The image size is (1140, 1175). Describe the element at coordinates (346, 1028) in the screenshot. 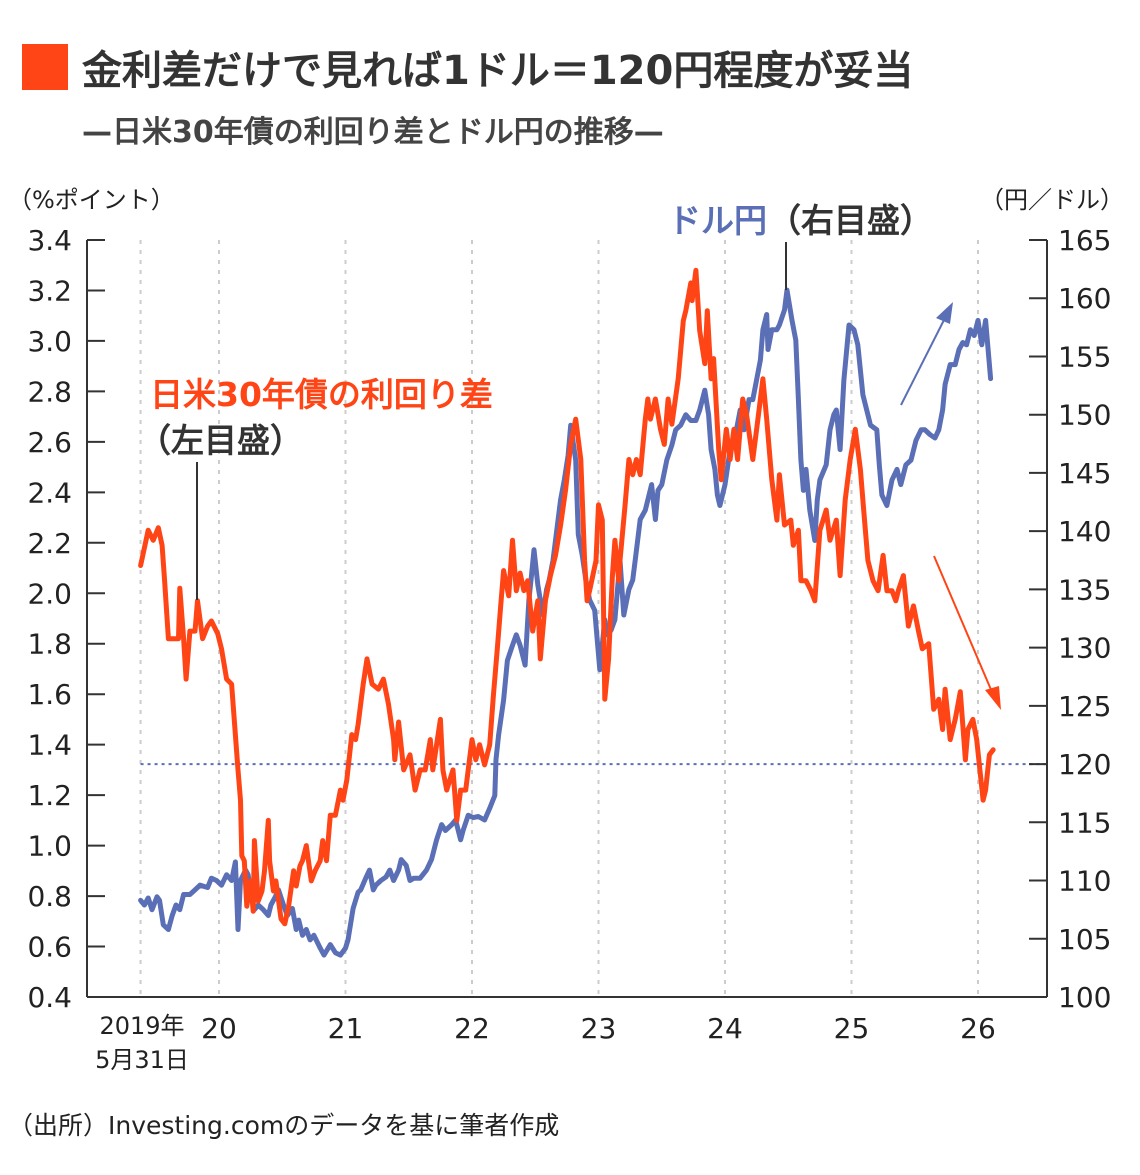

I see `x-tick-label-21: 21` at that location.